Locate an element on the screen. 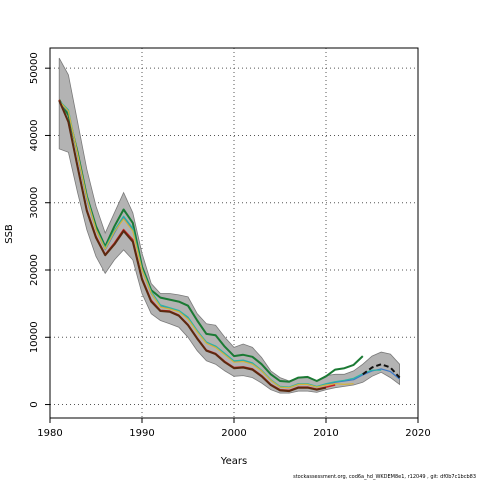  x-tick-label: 1990 is located at coordinates (141, 433).